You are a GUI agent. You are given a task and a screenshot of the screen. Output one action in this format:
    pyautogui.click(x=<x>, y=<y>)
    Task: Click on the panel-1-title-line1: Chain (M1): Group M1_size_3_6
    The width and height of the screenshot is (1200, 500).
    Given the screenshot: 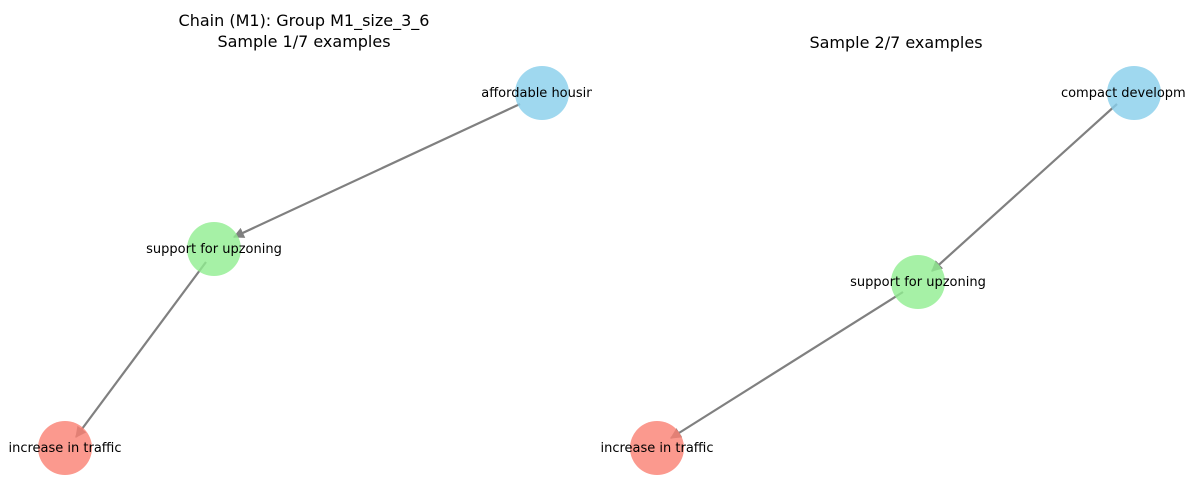 What is the action you would take?
    pyautogui.click(x=304, y=20)
    